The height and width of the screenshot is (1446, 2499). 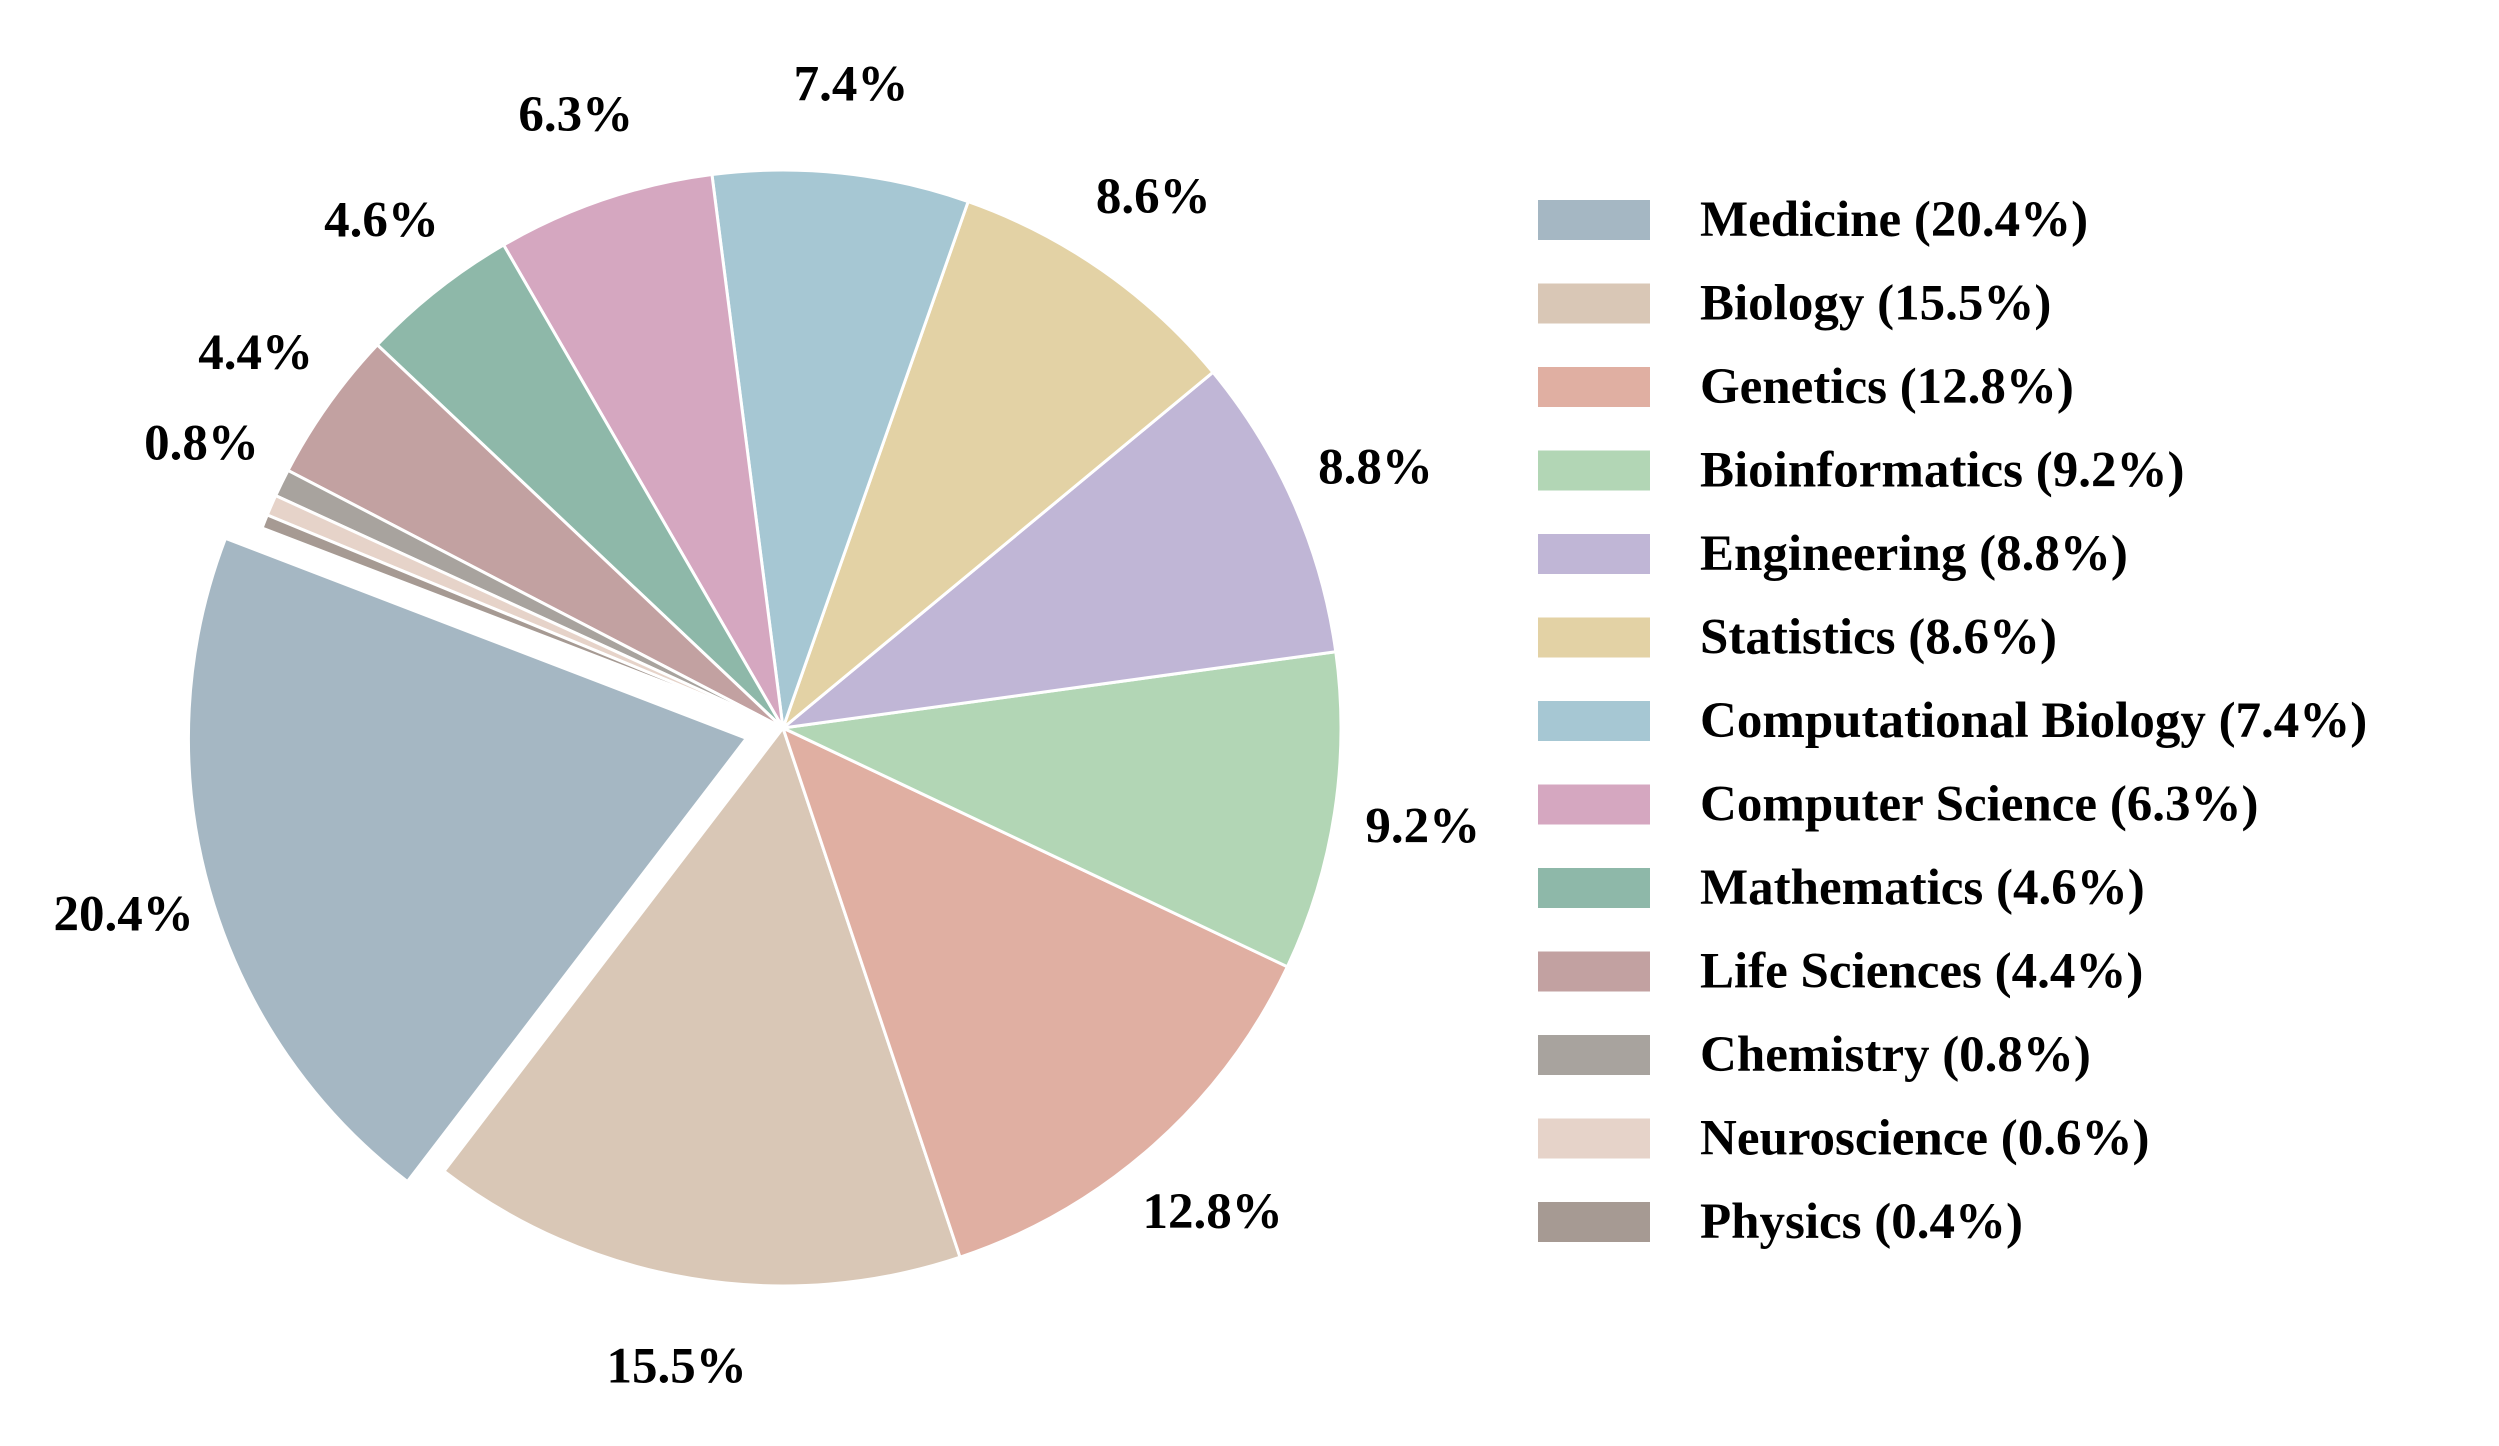 I want to click on legend-item-life-sciences: Life Sciences (4.4%), so click(x=1840, y=972).